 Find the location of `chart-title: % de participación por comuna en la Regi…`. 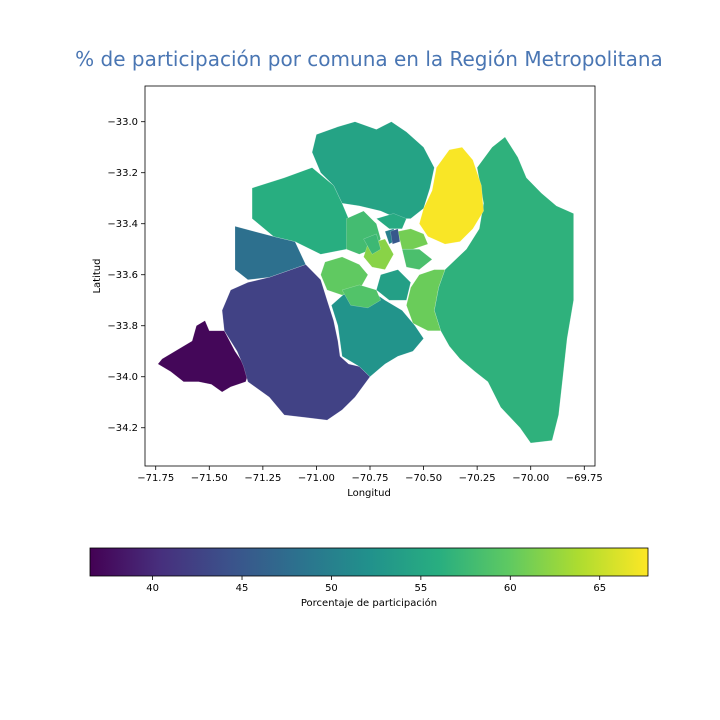

chart-title: % de participación por comuna en la Regi… is located at coordinates (369, 59).